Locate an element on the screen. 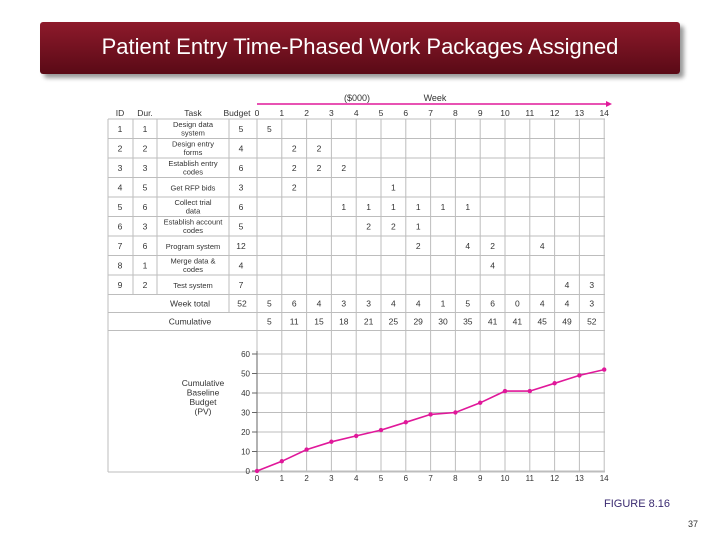  x-tick-label: 0 is located at coordinates (257, 478).